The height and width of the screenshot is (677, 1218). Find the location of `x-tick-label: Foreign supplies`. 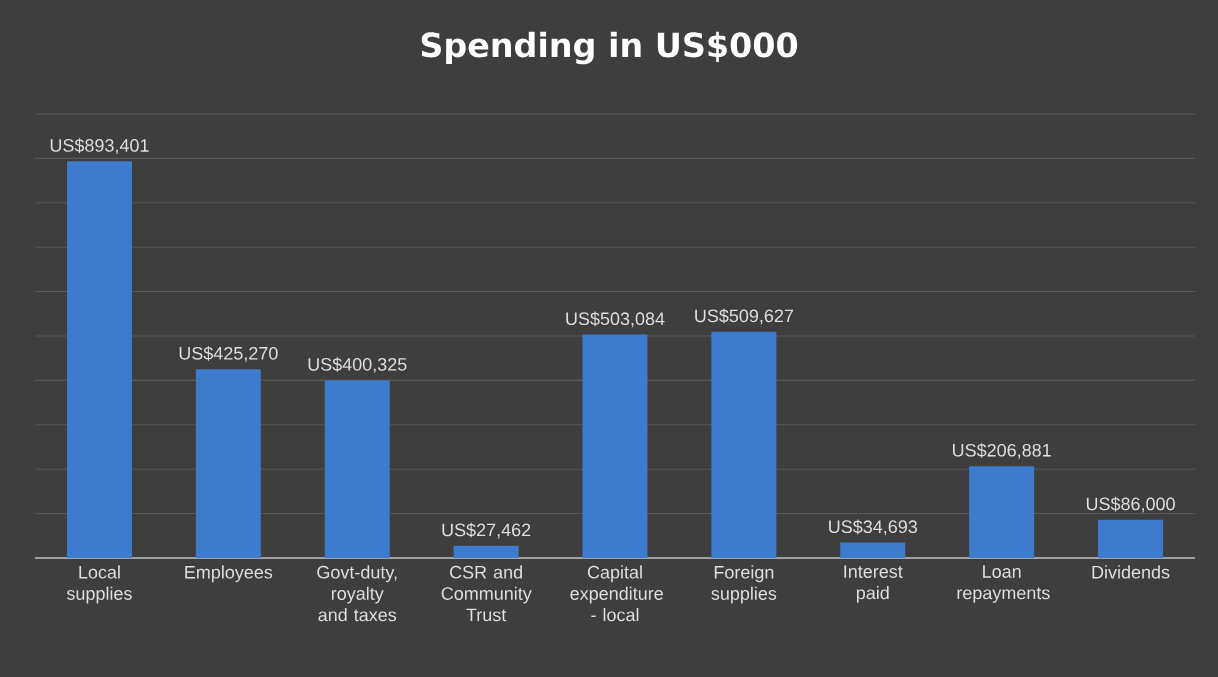

x-tick-label: Foreign supplies is located at coordinates (744, 584).